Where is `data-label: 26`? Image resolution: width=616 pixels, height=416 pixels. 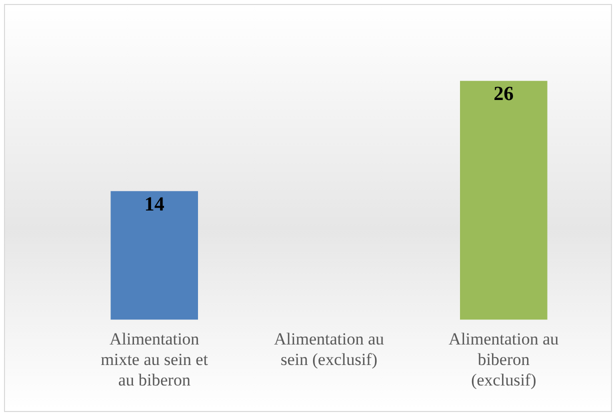 data-label: 26 is located at coordinates (504, 94).